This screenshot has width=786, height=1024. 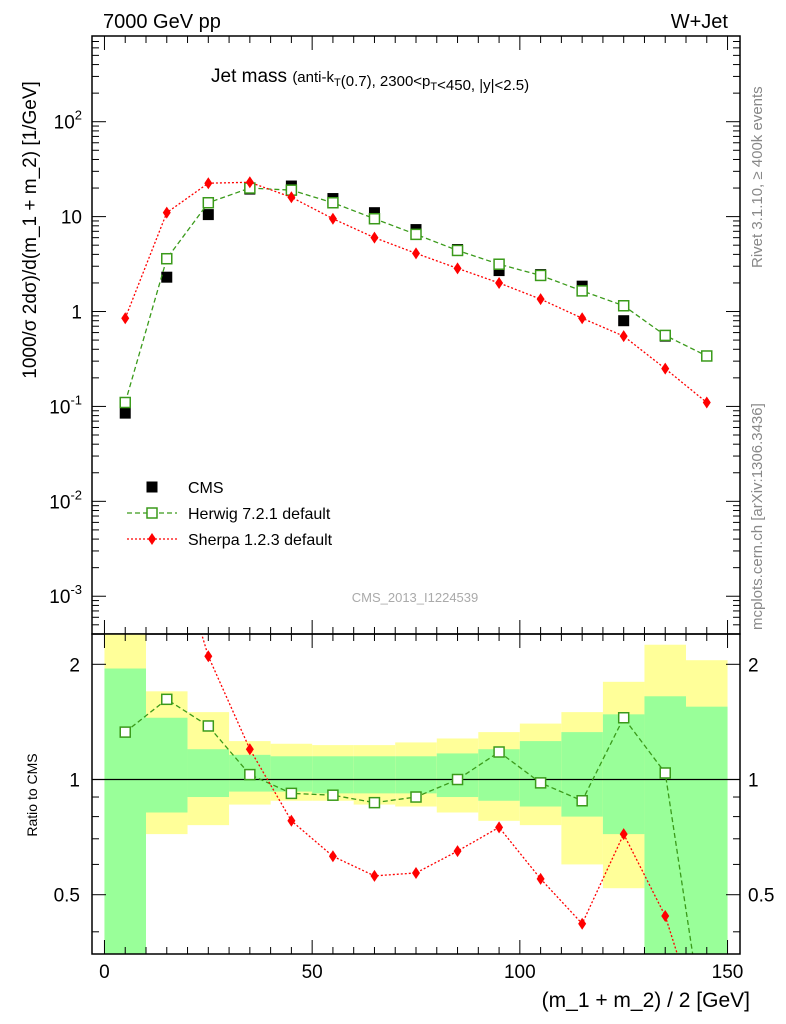 What do you see at coordinates (259, 514) in the screenshot?
I see `legend-label: Herwig 7.2.1 default` at bounding box center [259, 514].